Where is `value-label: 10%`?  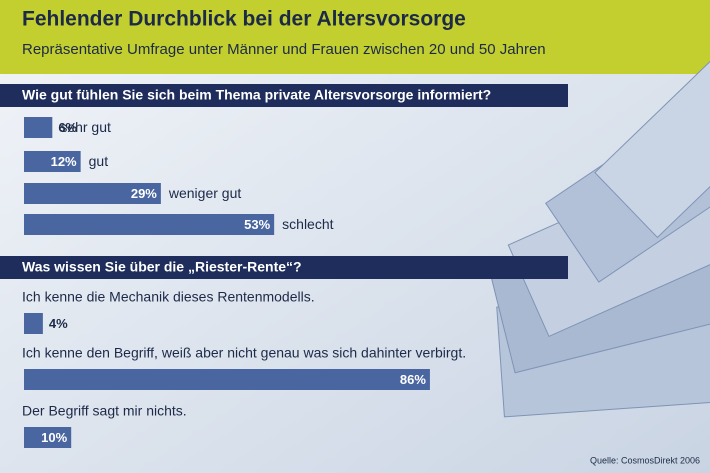
value-label: 10% is located at coordinates (54, 437).